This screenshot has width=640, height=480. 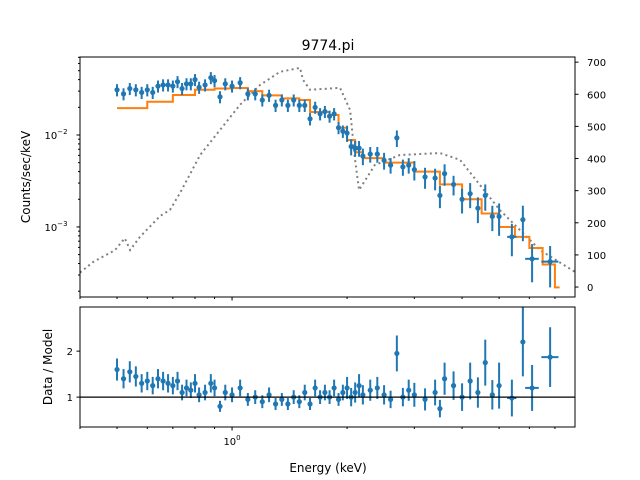 I want to click on y-tick-label: 10⁻³, so click(x=55, y=227).